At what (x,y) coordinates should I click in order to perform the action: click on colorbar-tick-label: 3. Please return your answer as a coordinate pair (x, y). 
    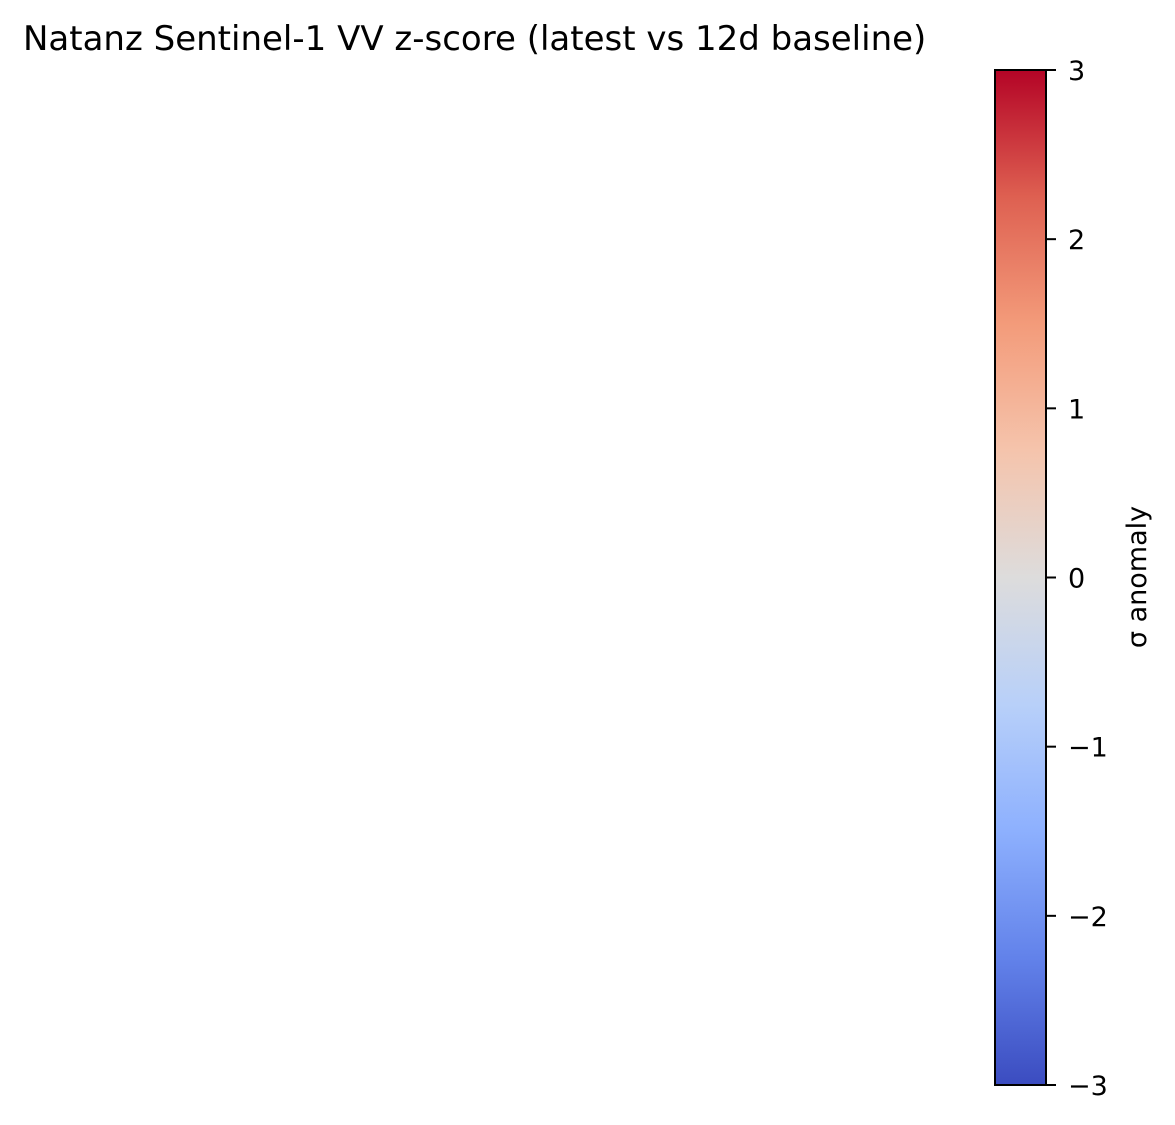
    Looking at the image, I should click on (1076, 71).